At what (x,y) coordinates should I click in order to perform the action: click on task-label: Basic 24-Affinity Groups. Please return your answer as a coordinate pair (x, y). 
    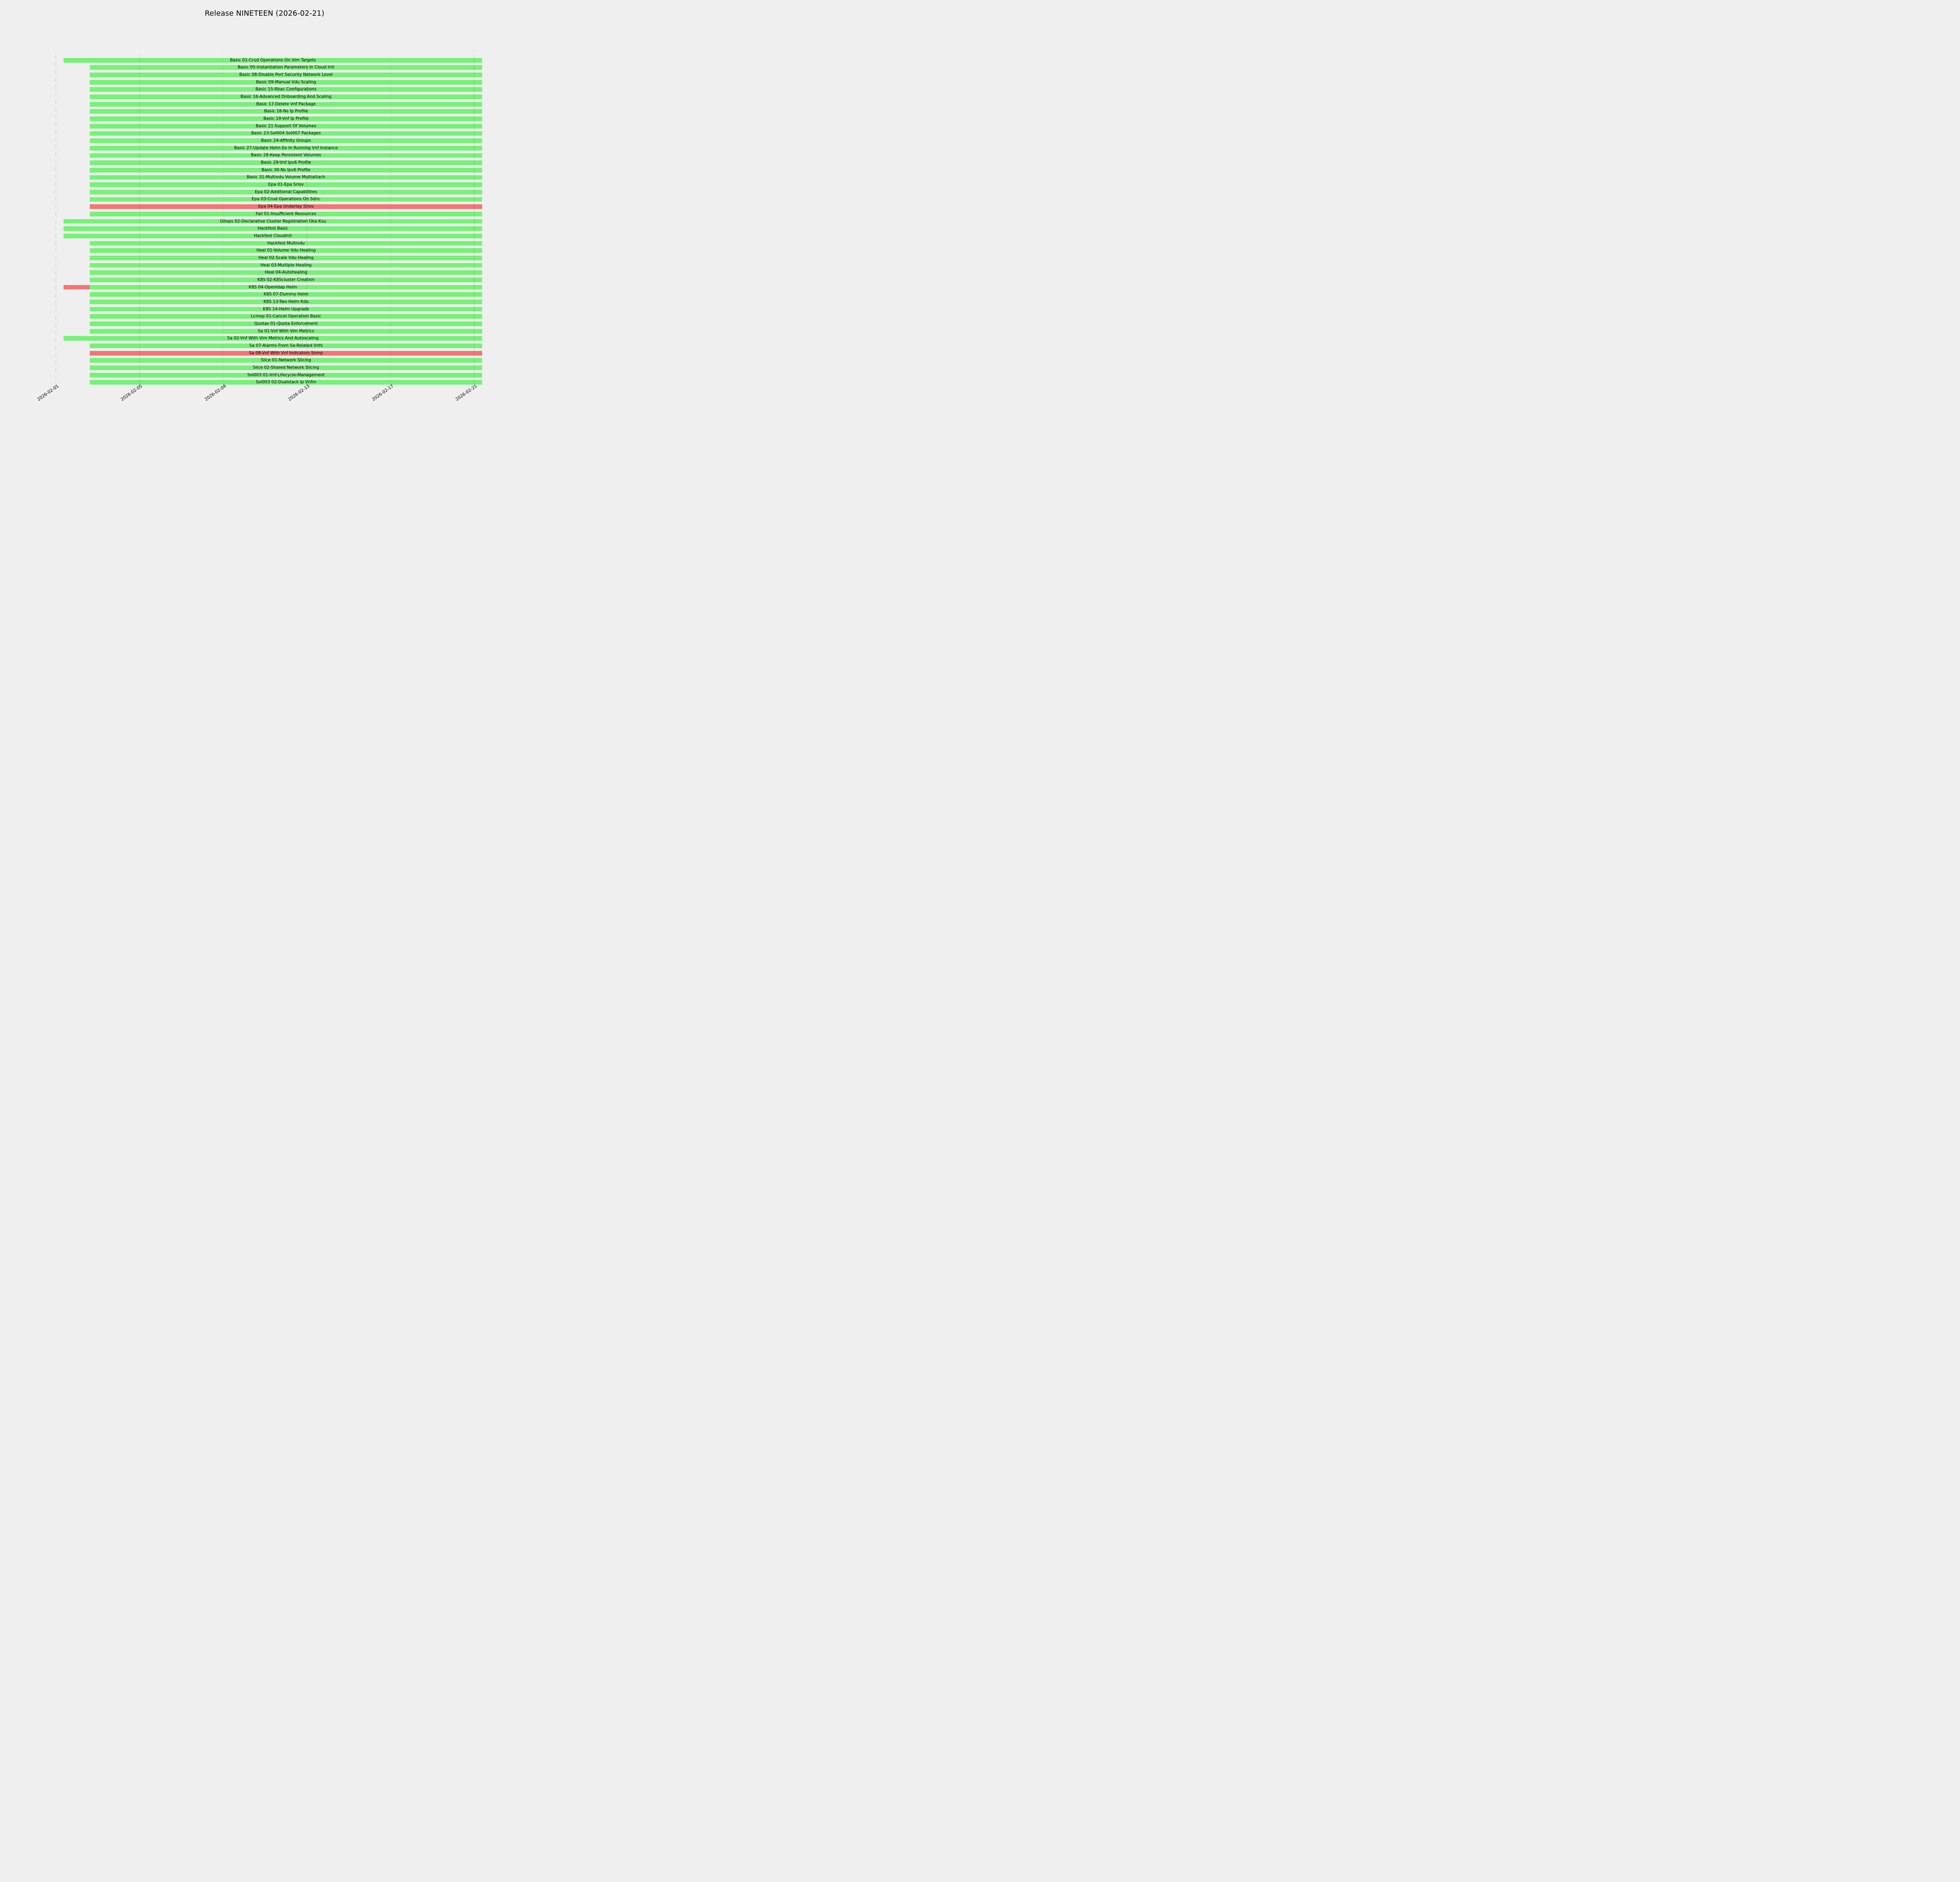
    Looking at the image, I should click on (286, 140).